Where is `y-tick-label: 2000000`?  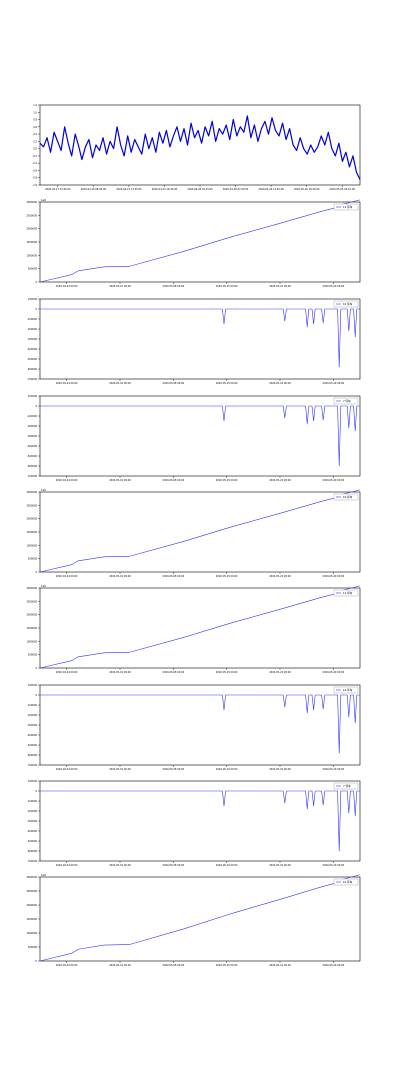
y-tick-label: 2000000 is located at coordinates (31, 519).